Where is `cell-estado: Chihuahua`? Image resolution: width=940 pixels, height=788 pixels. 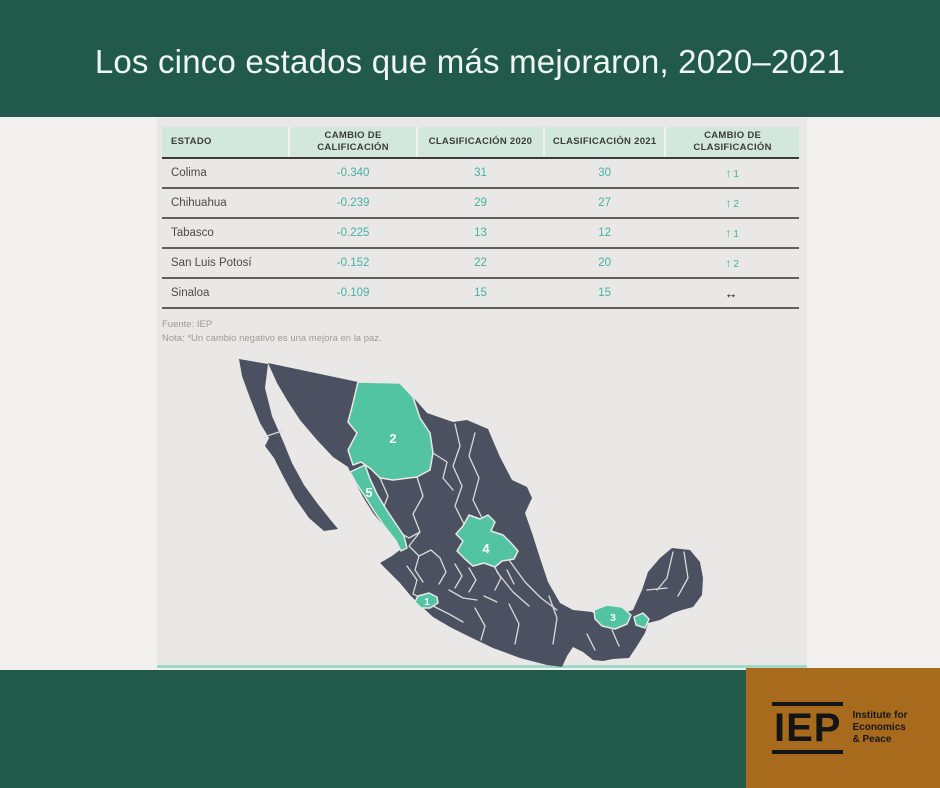 cell-estado: Chihuahua is located at coordinates (226, 203).